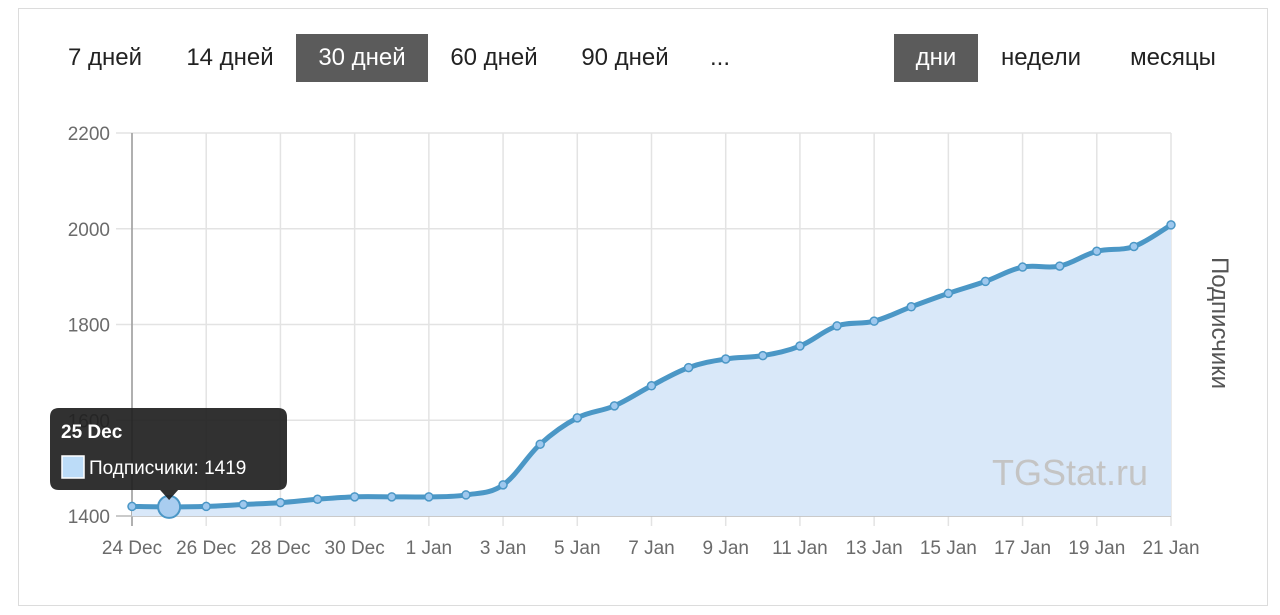  What do you see at coordinates (355, 548) in the screenshot?
I see `x-tick-label: 30 Dec` at bounding box center [355, 548].